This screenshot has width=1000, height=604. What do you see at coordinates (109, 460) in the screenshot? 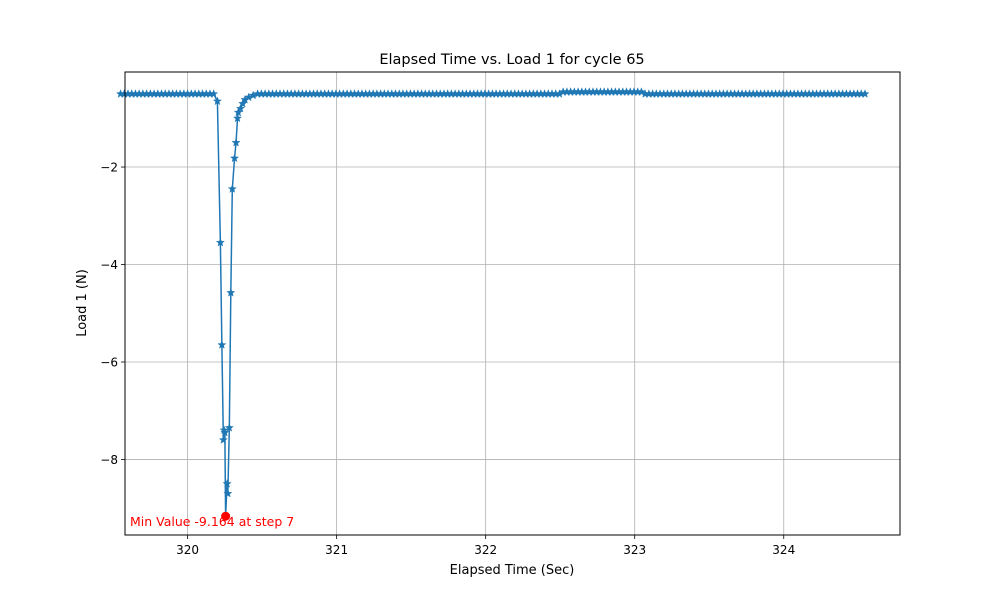
I see `y-tick-label: −8` at bounding box center [109, 460].